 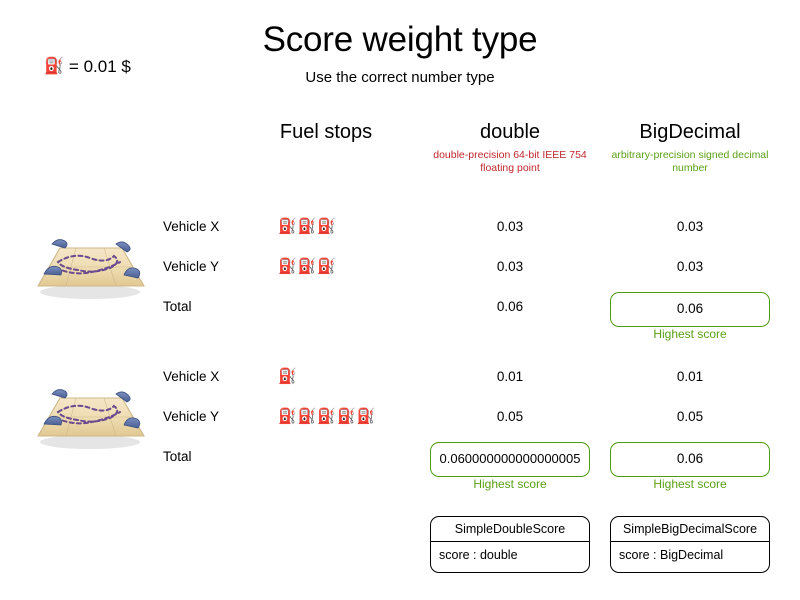 What do you see at coordinates (671, 555) in the screenshot?
I see `uml-class-field: score : BigDecimal` at bounding box center [671, 555].